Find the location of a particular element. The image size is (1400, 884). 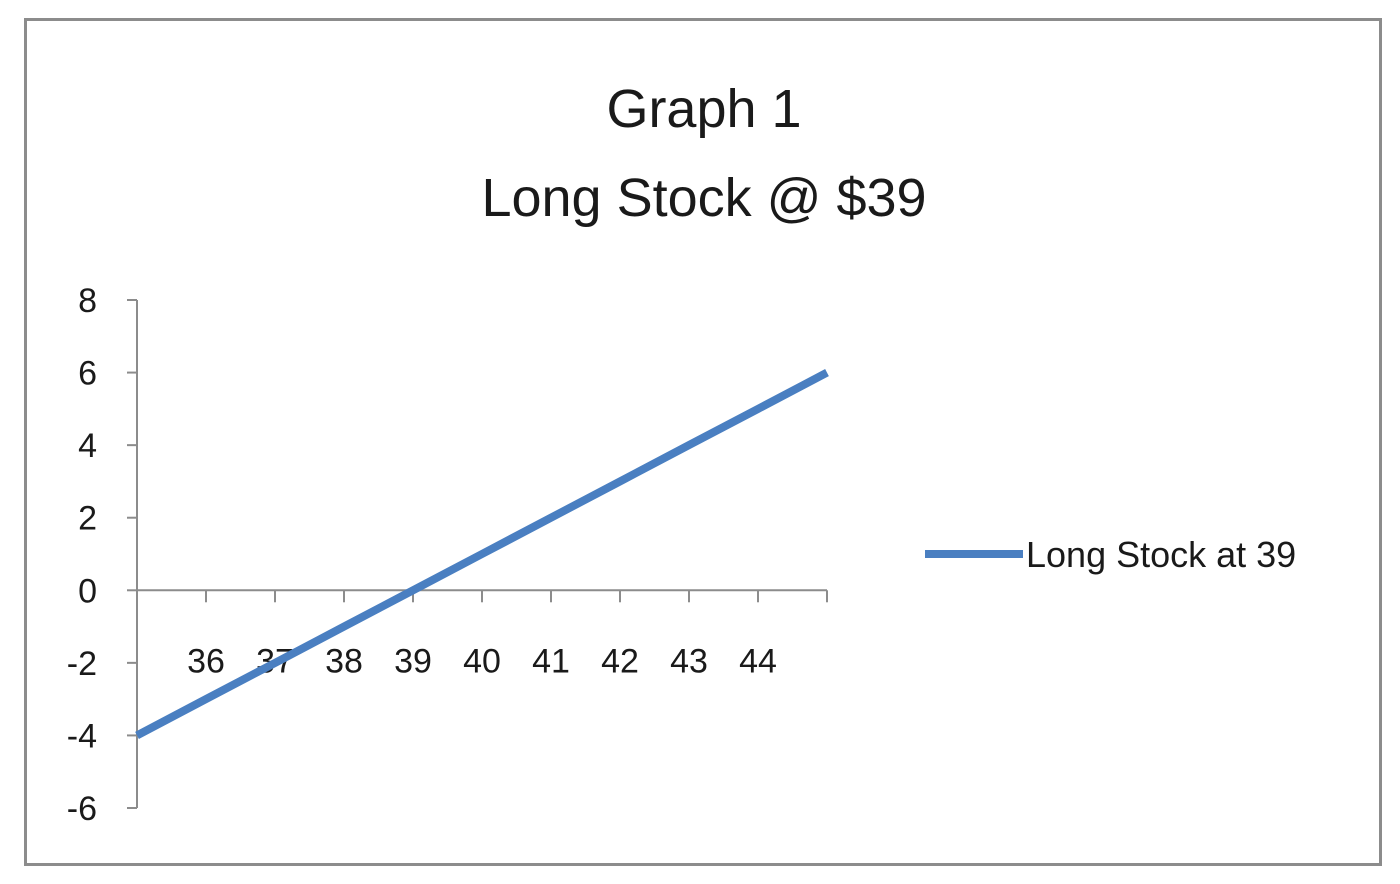

y-tick-label: -6 is located at coordinates (82, 809).